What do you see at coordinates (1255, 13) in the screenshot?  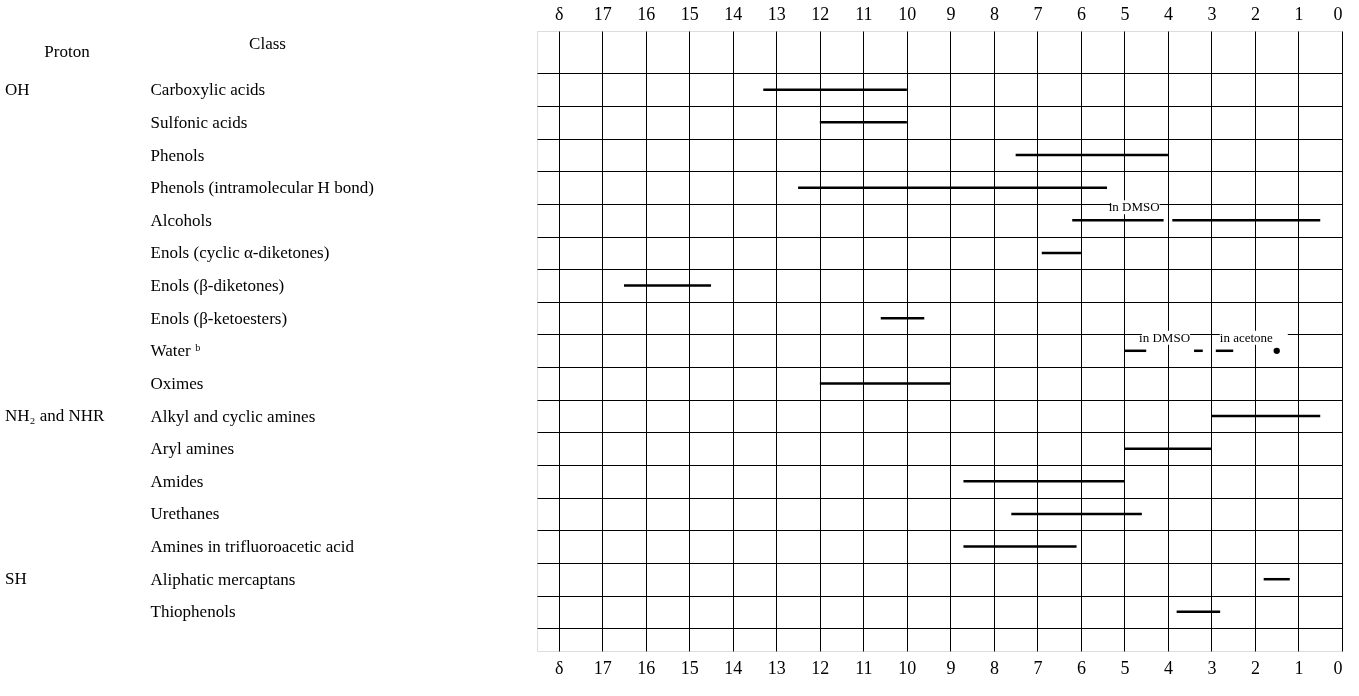 I see `x2-tick-label: 2` at bounding box center [1255, 13].